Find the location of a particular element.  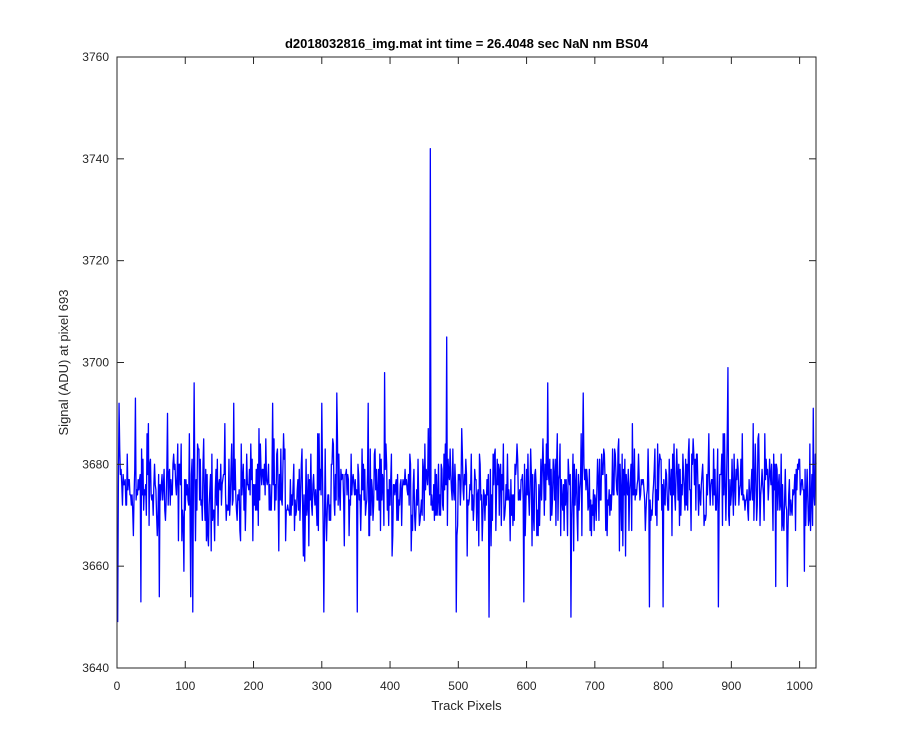

y-tick-label: 3740 is located at coordinates (95, 159).